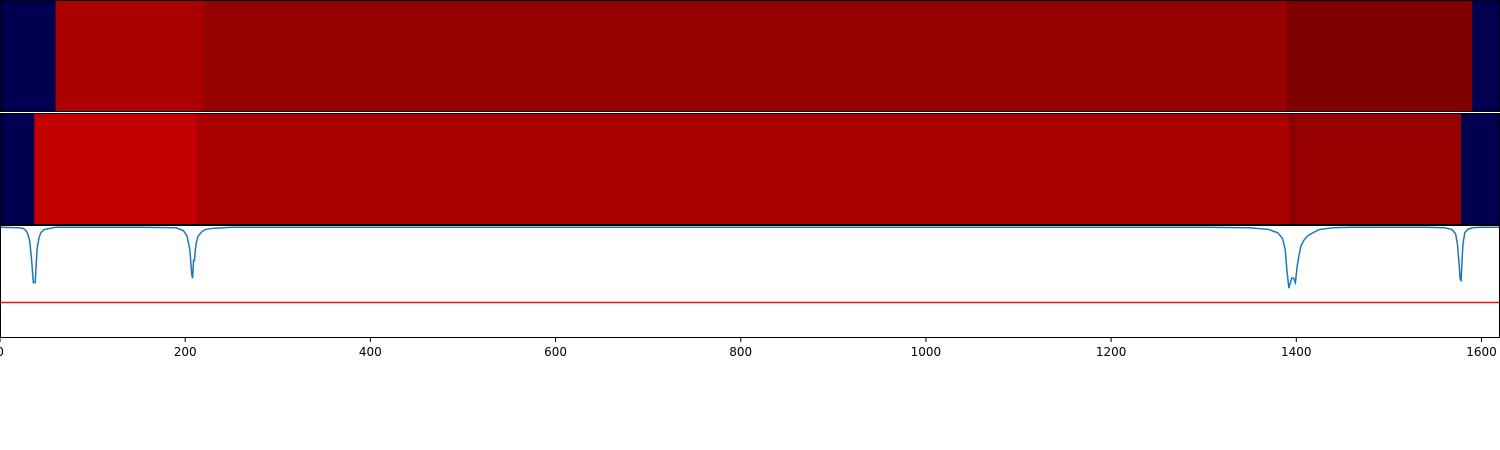 This screenshot has width=1500, height=450. Describe the element at coordinates (740, 352) in the screenshot. I see `x-tick-label-4: 800` at that location.